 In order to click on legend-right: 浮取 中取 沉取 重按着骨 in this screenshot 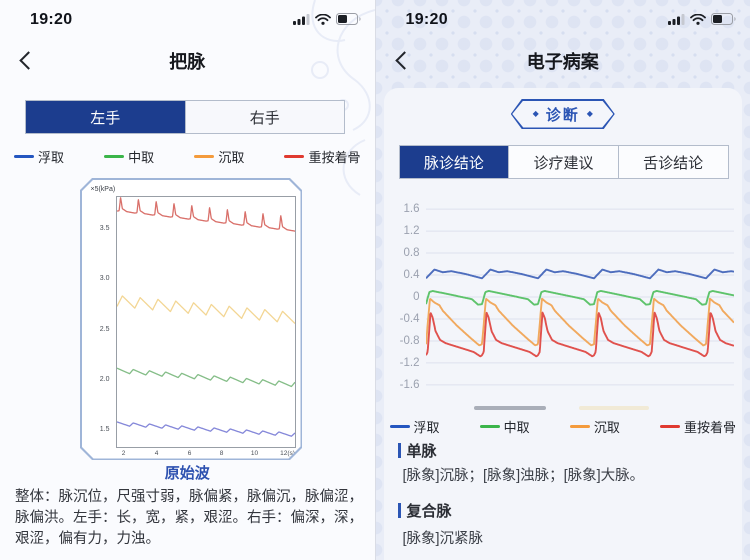, I will do `click(563, 426)`.